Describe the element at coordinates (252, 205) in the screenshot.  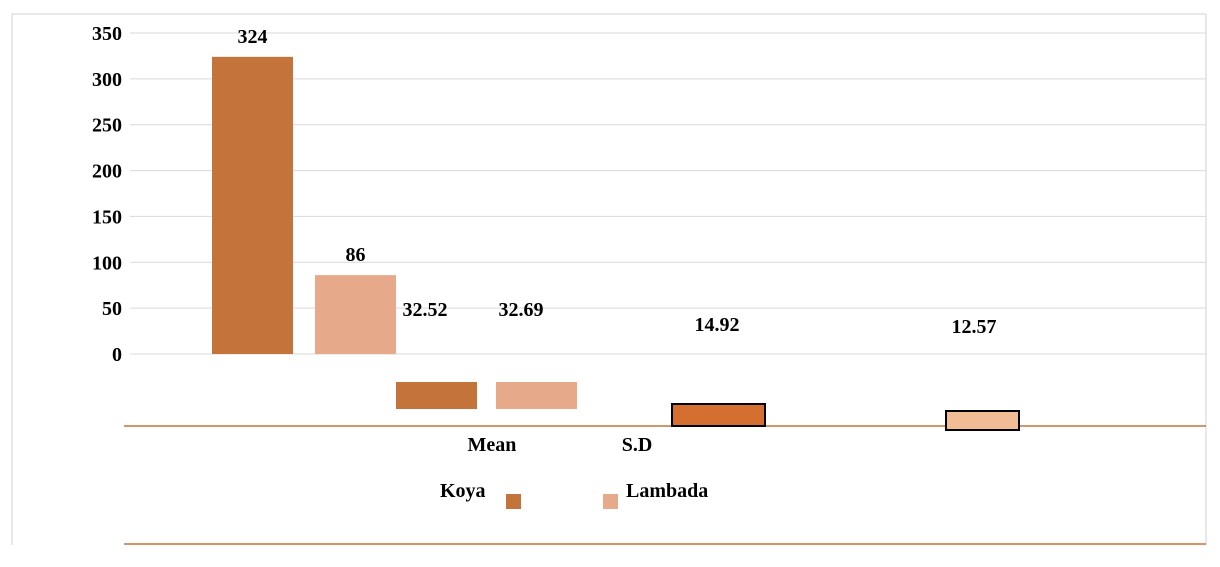
I see `bar-koya` at that location.